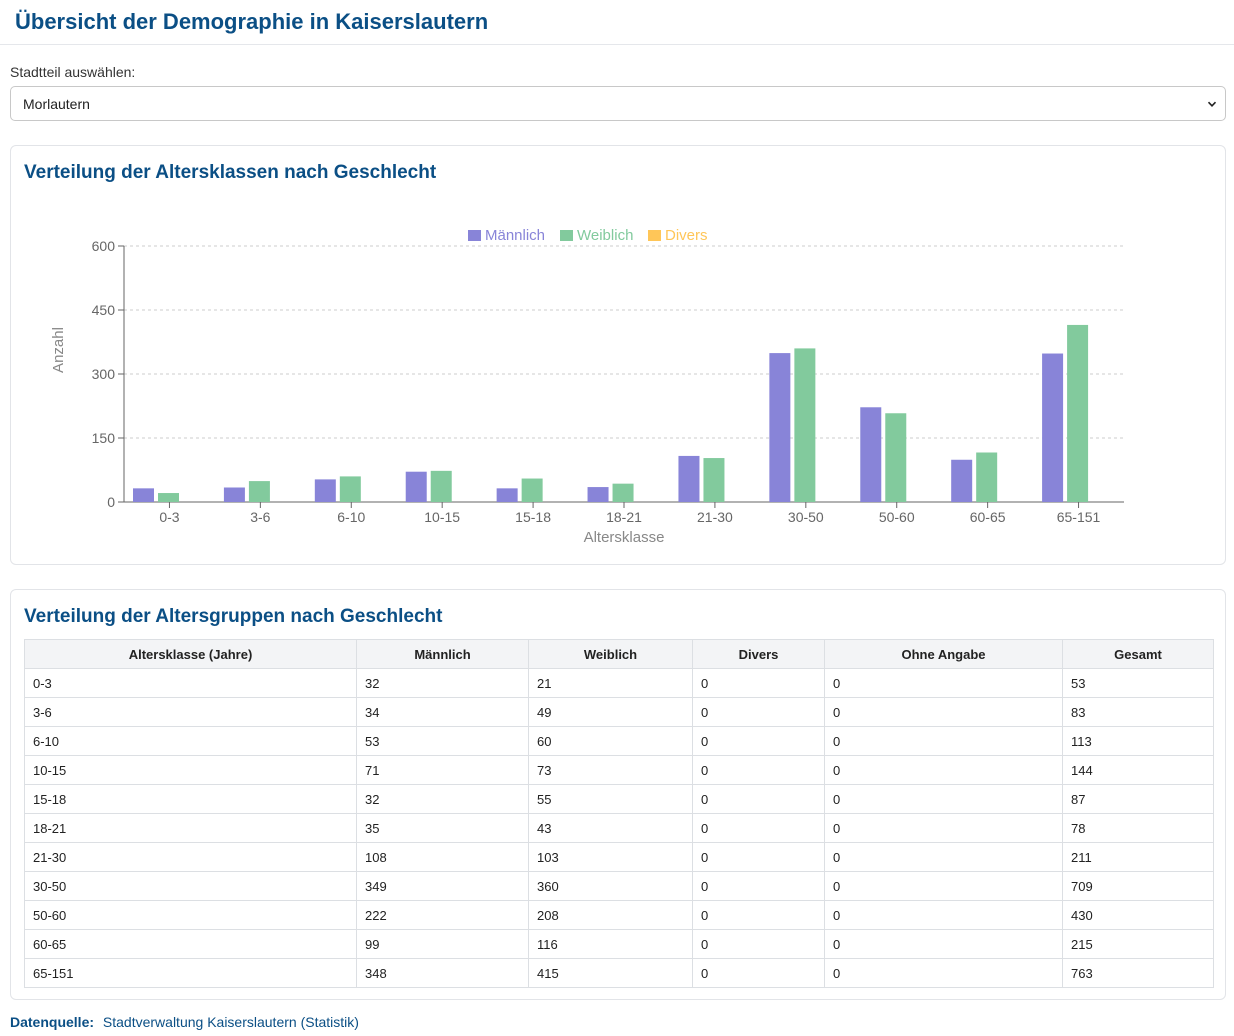  What do you see at coordinates (758, 654) in the screenshot?
I see `table-header-cell: Divers` at bounding box center [758, 654].